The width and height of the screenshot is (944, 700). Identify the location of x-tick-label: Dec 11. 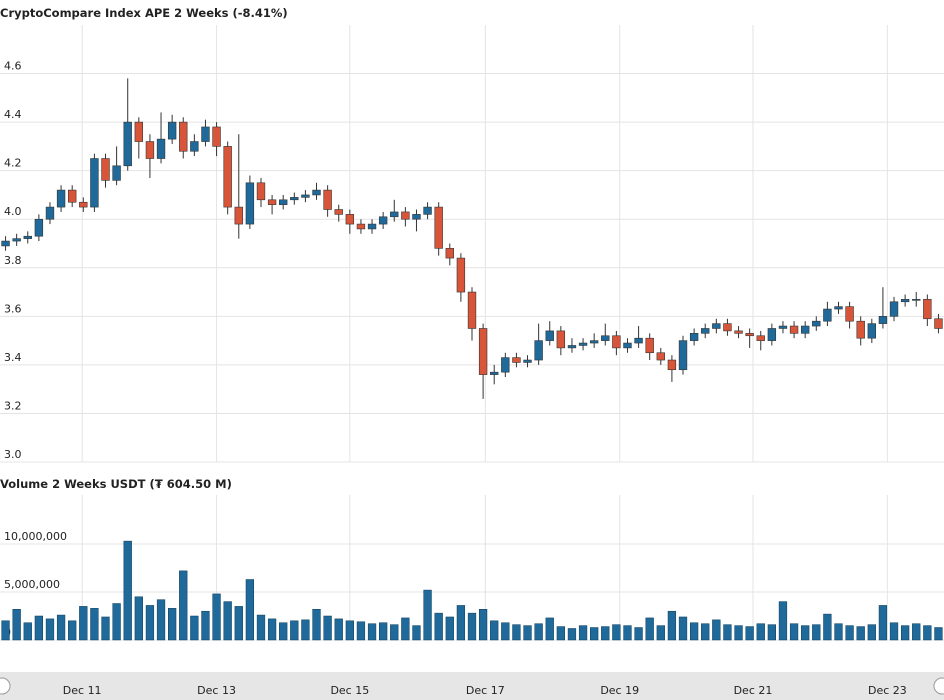
(82, 690).